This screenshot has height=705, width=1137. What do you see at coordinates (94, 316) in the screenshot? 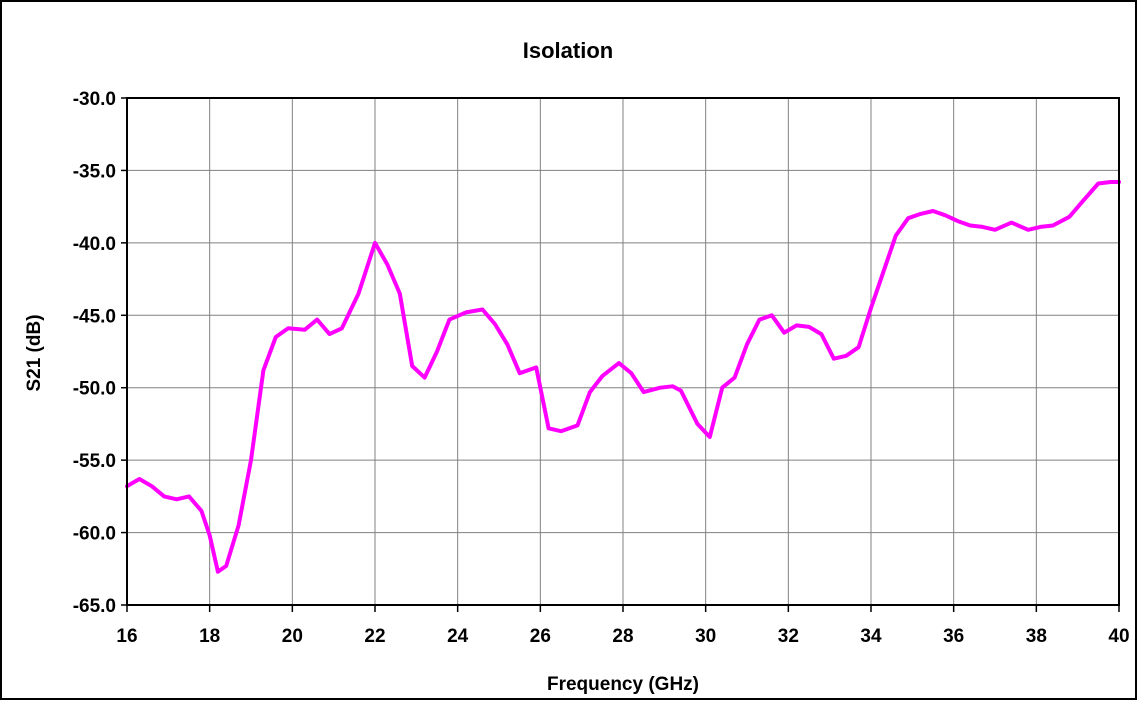
I see `y-tick-label: -45.0` at bounding box center [94, 316].